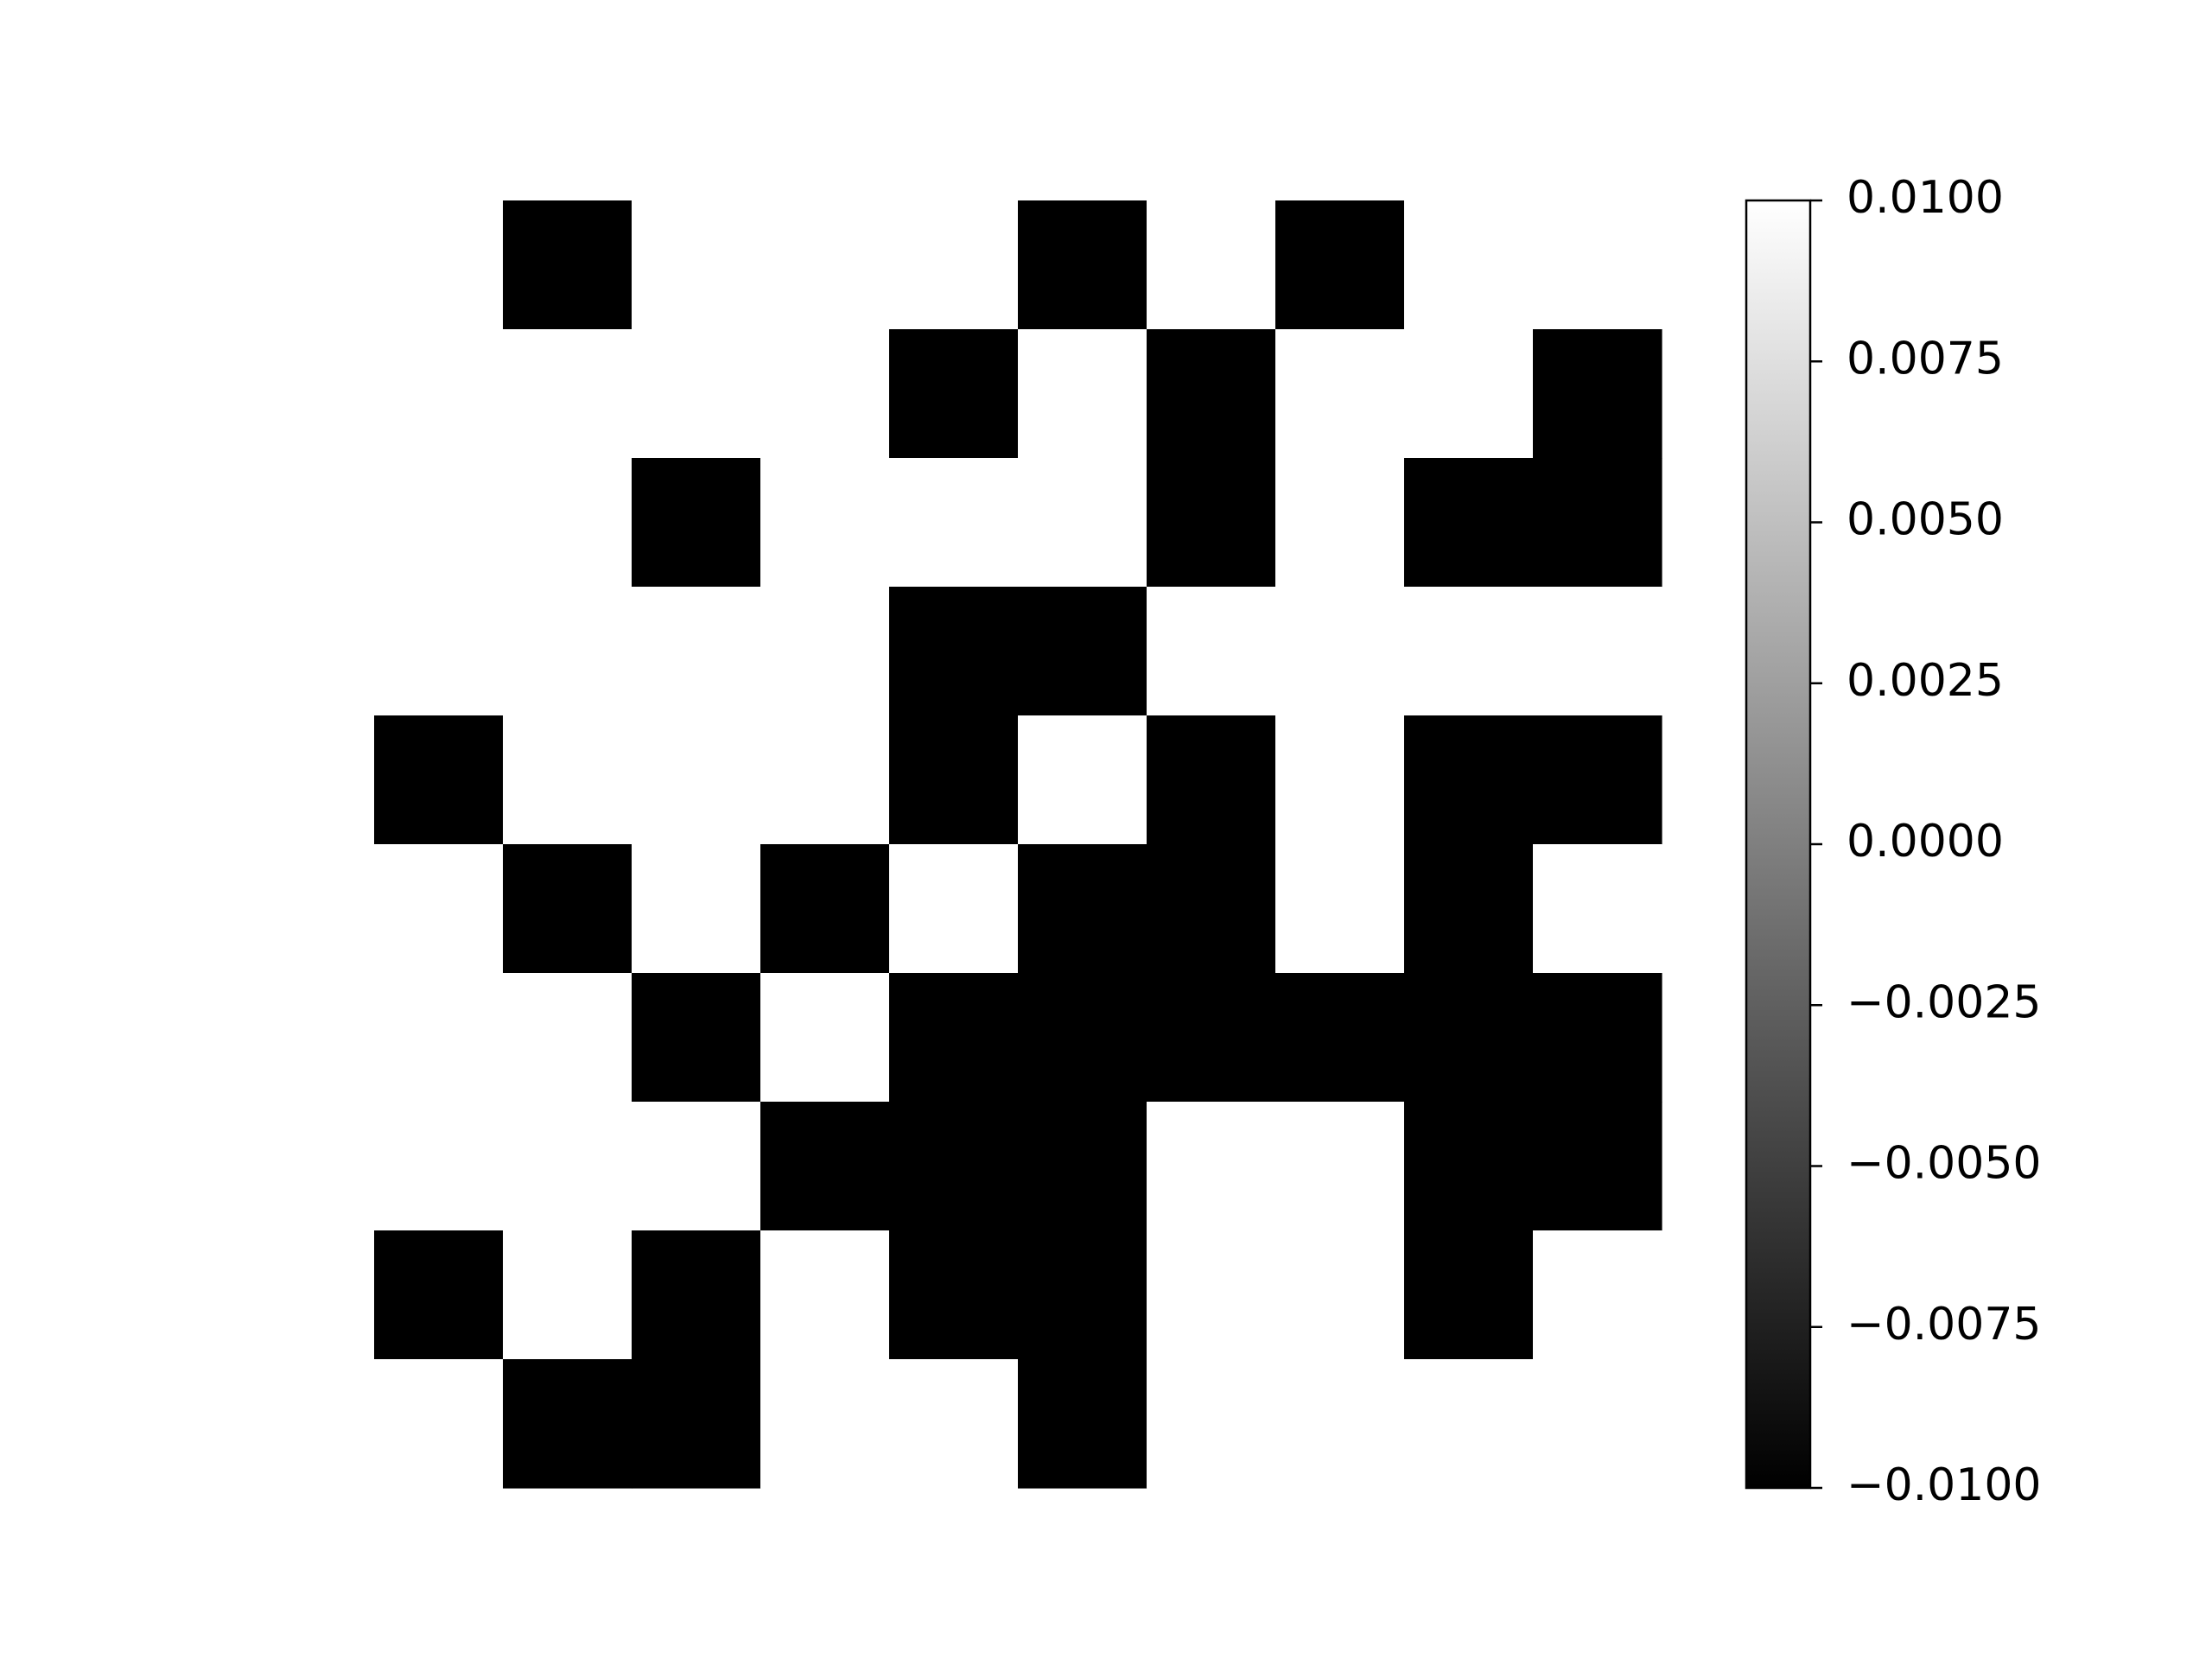 This screenshot has height=1659, width=2212. What do you see at coordinates (1778, 844) in the screenshot?
I see `colorbar-gradient` at bounding box center [1778, 844].